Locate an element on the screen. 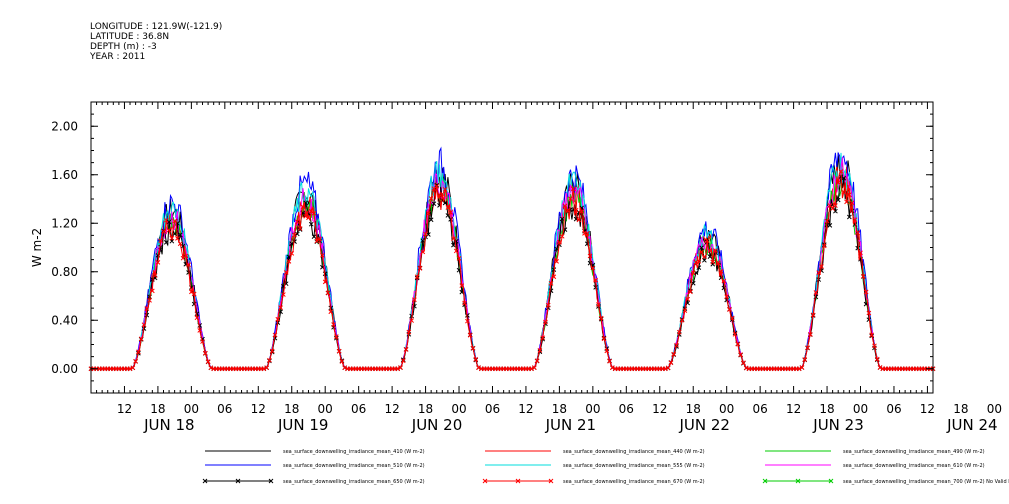 This screenshot has height=504, width=1009. x-day-label: JUN 23 is located at coordinates (837, 425).